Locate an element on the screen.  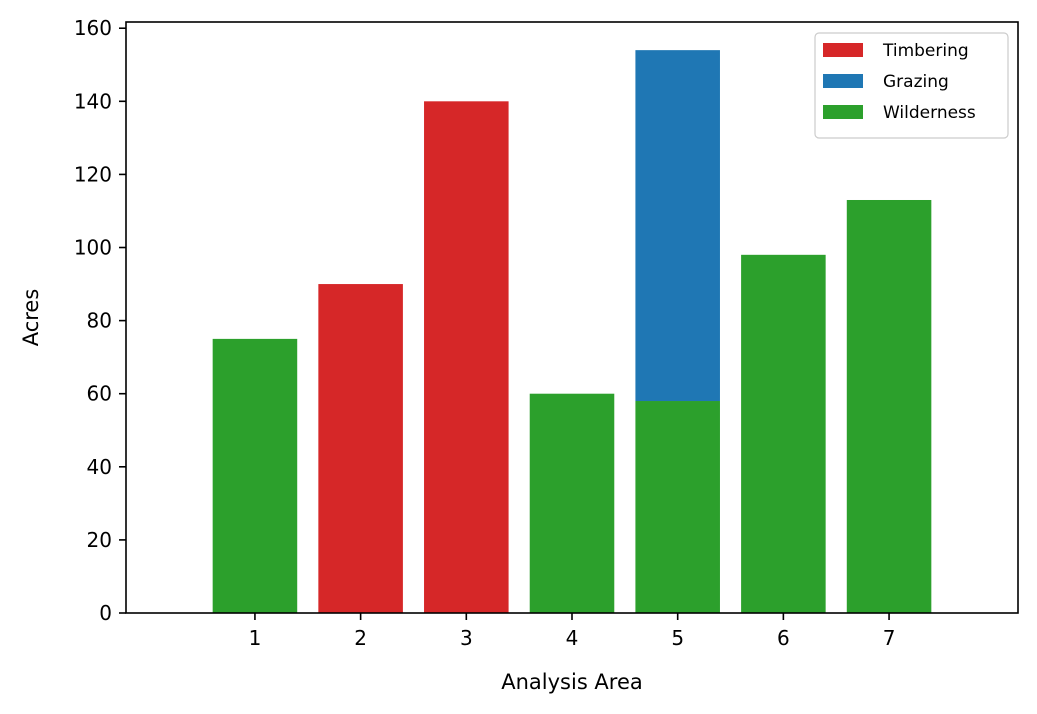
x-axis-label: Analysis Area is located at coordinates (572, 682).